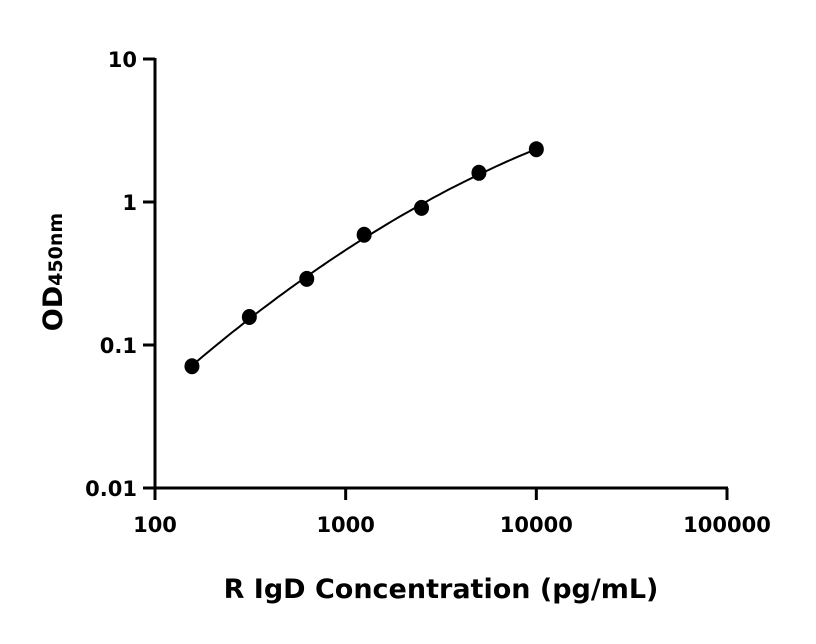 The width and height of the screenshot is (816, 644). Describe the element at coordinates (155, 525) in the screenshot. I see `x-tick-label: 100` at that location.